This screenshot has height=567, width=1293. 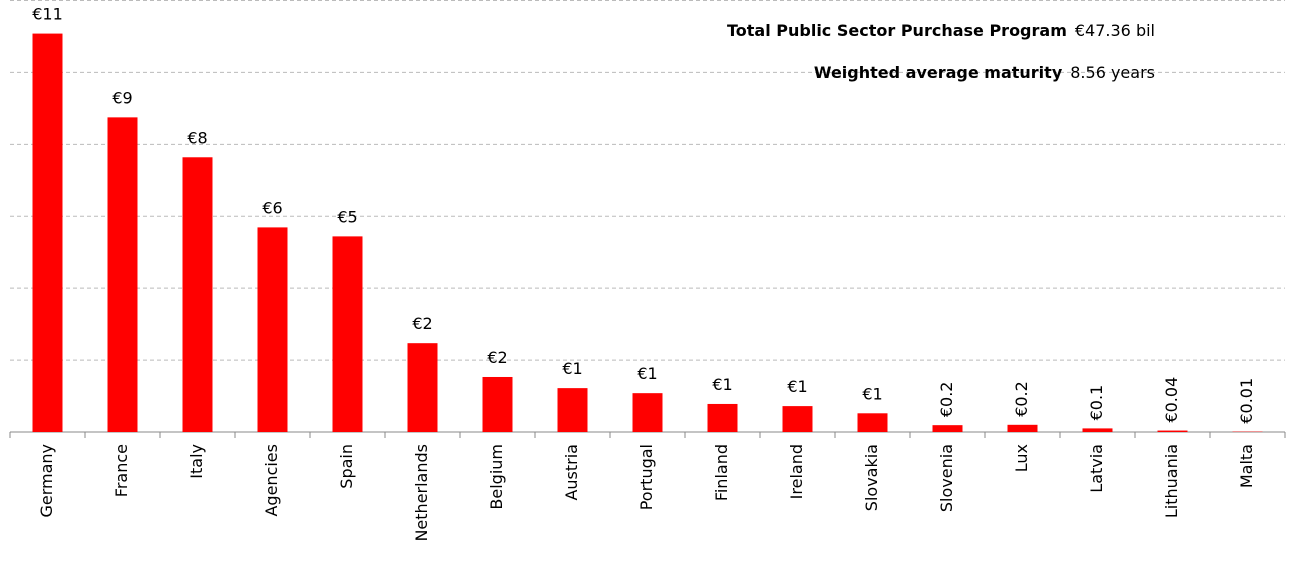 What do you see at coordinates (47, 14) in the screenshot?
I see `value-label: €11` at bounding box center [47, 14].